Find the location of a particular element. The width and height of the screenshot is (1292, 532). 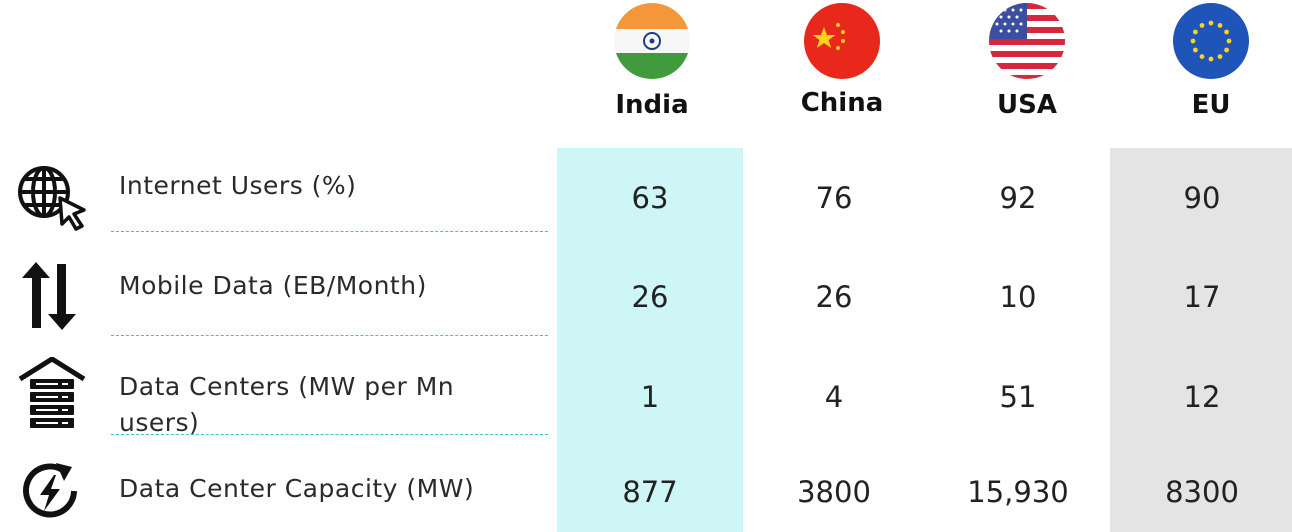

cell-value: 92 is located at coordinates (1018, 198).